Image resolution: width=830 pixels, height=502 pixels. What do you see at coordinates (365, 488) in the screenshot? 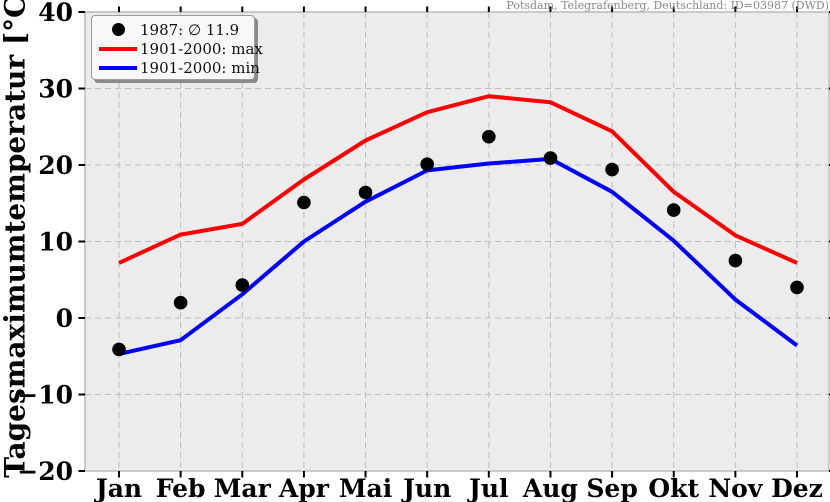
I see `x-tick-label: Mai` at bounding box center [365, 488].